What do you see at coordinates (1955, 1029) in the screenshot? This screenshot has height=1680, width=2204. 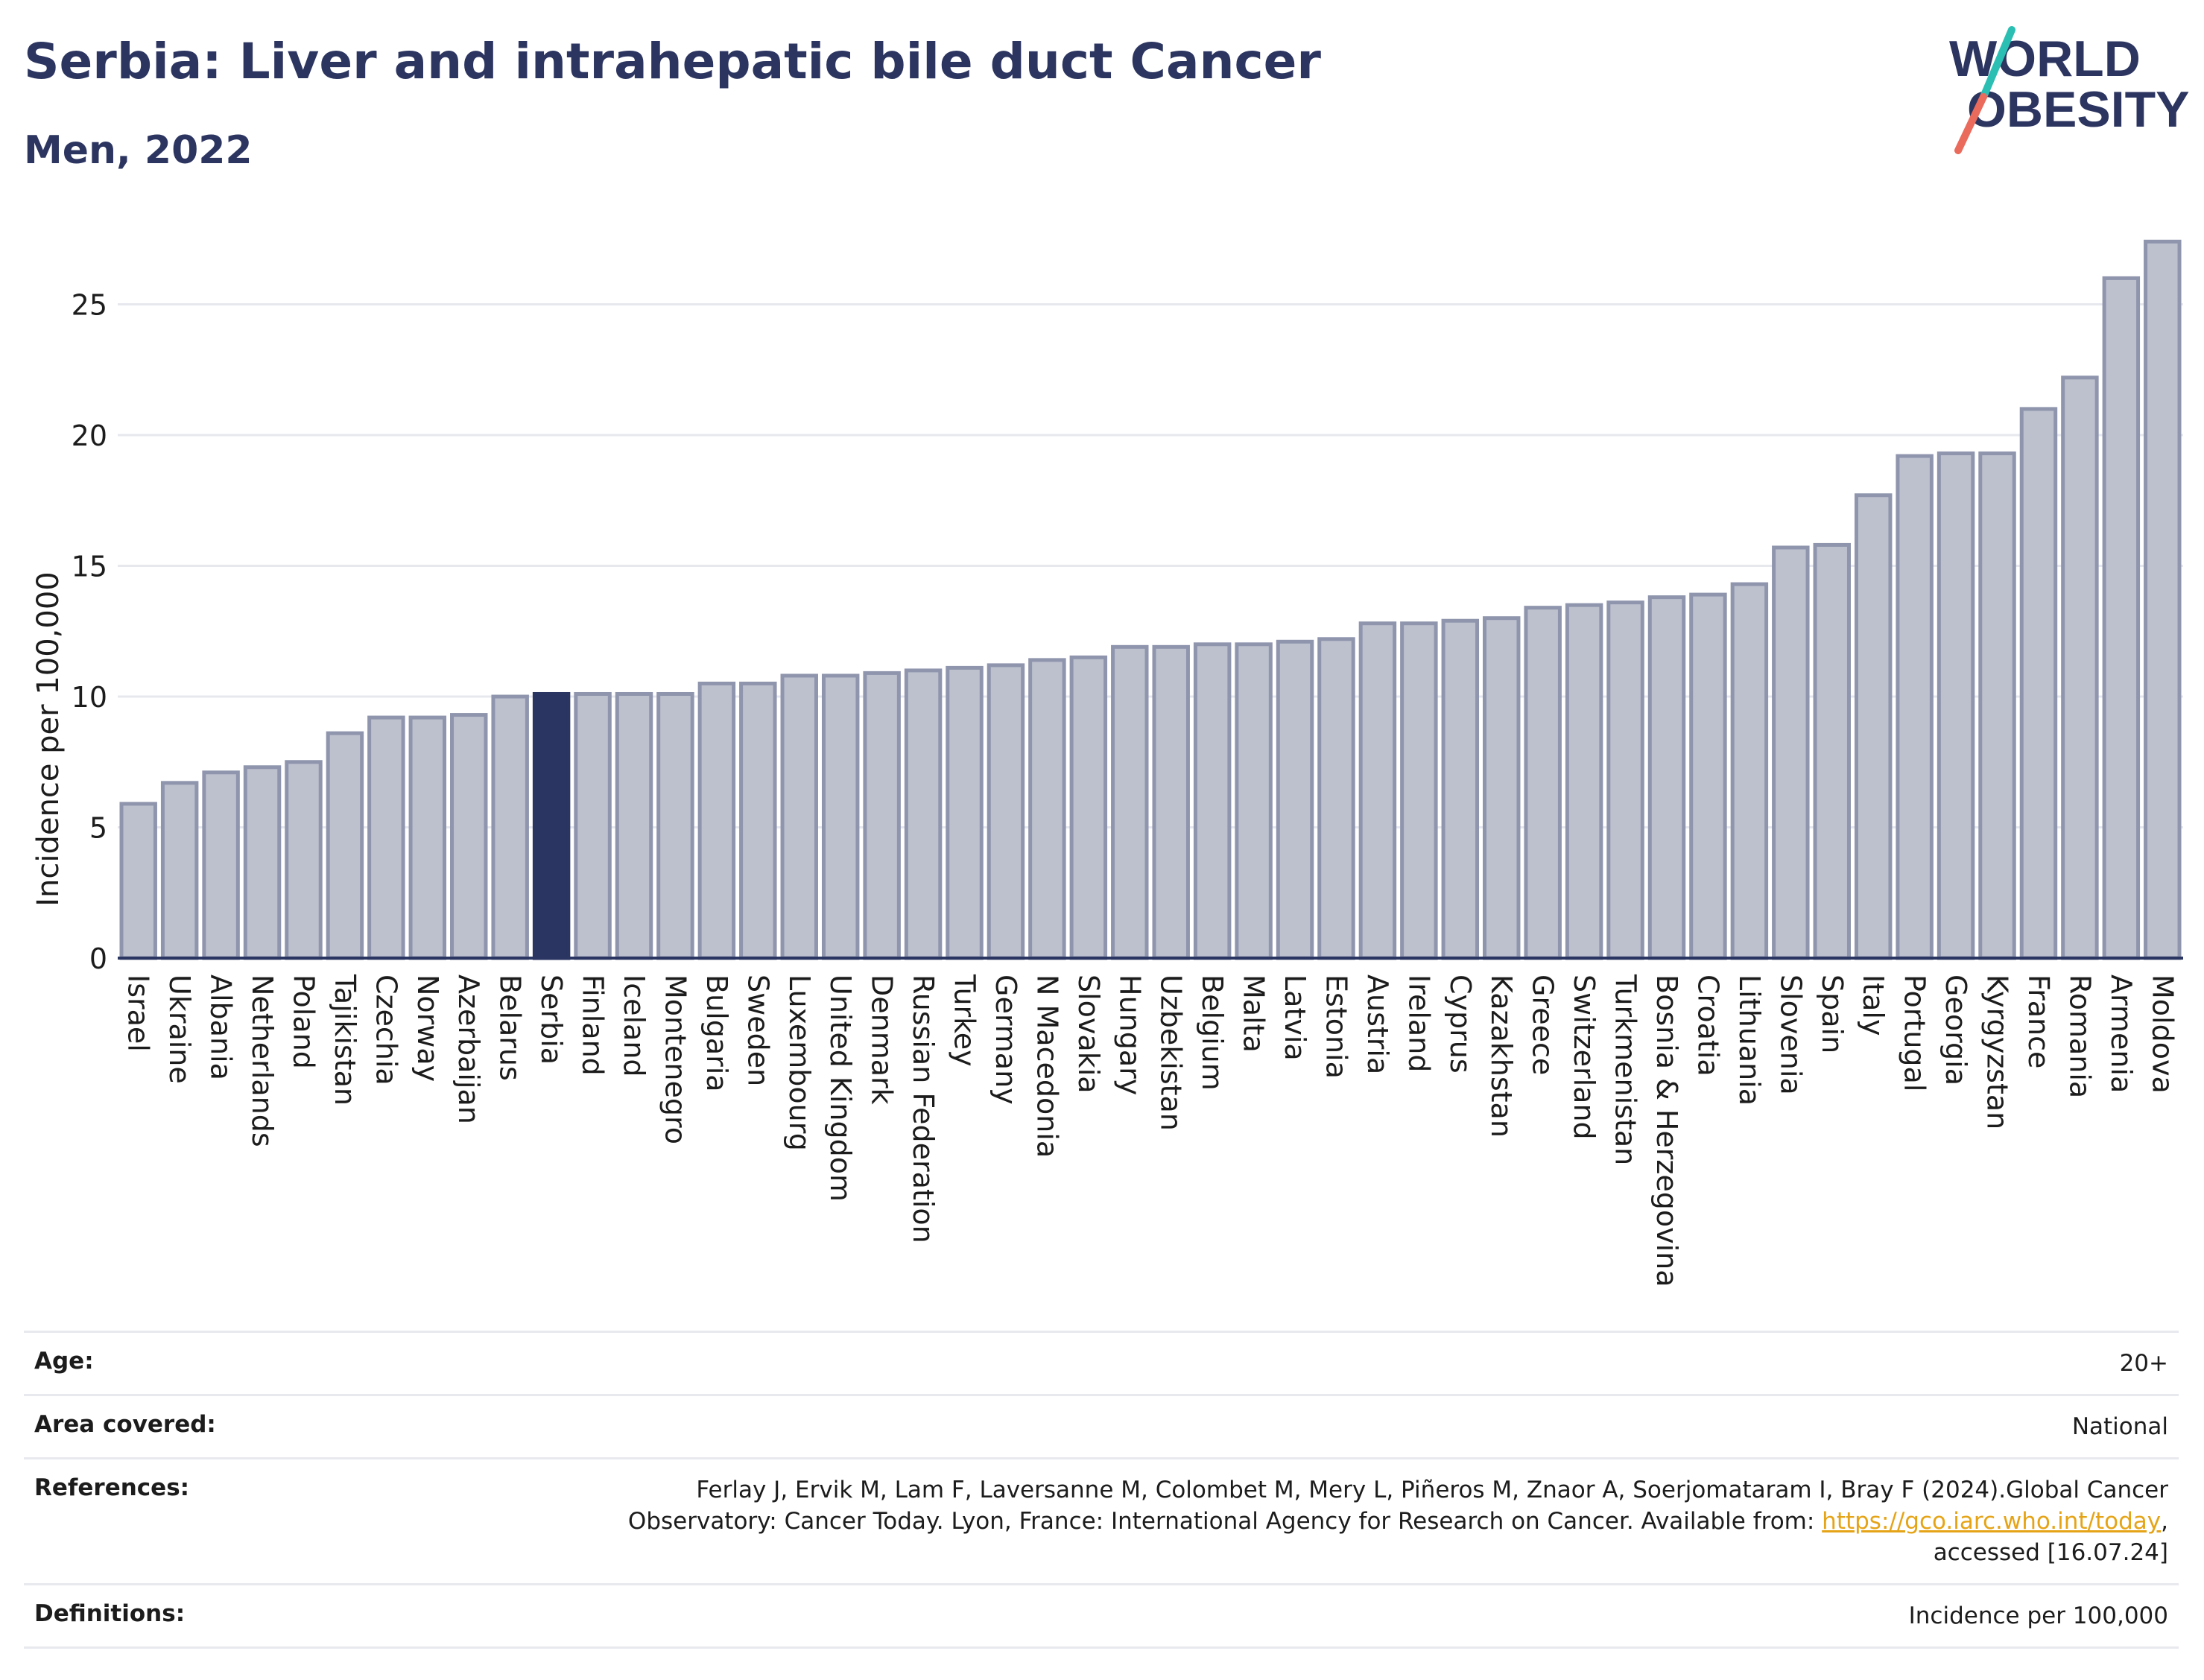 I see `x-tick-label: Georgia` at bounding box center [1955, 1029].